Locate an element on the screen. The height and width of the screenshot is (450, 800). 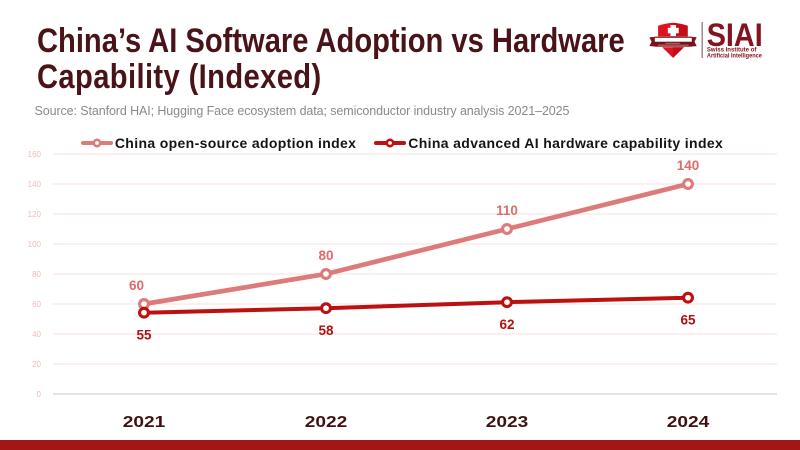
svg-text: Swiss Institute of is located at coordinates (732, 50).